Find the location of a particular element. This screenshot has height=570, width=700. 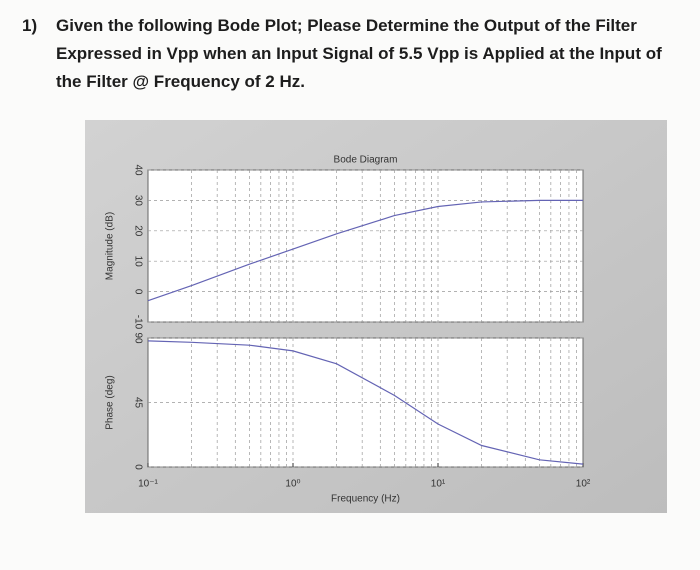

y-tick-label: -10 is located at coordinates (137, 322).